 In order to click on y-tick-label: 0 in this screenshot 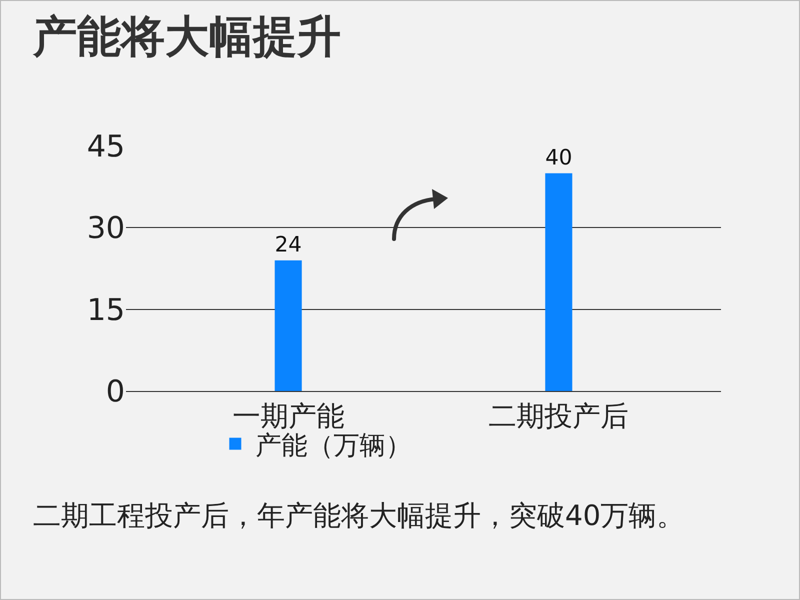, I will do `click(115, 392)`.